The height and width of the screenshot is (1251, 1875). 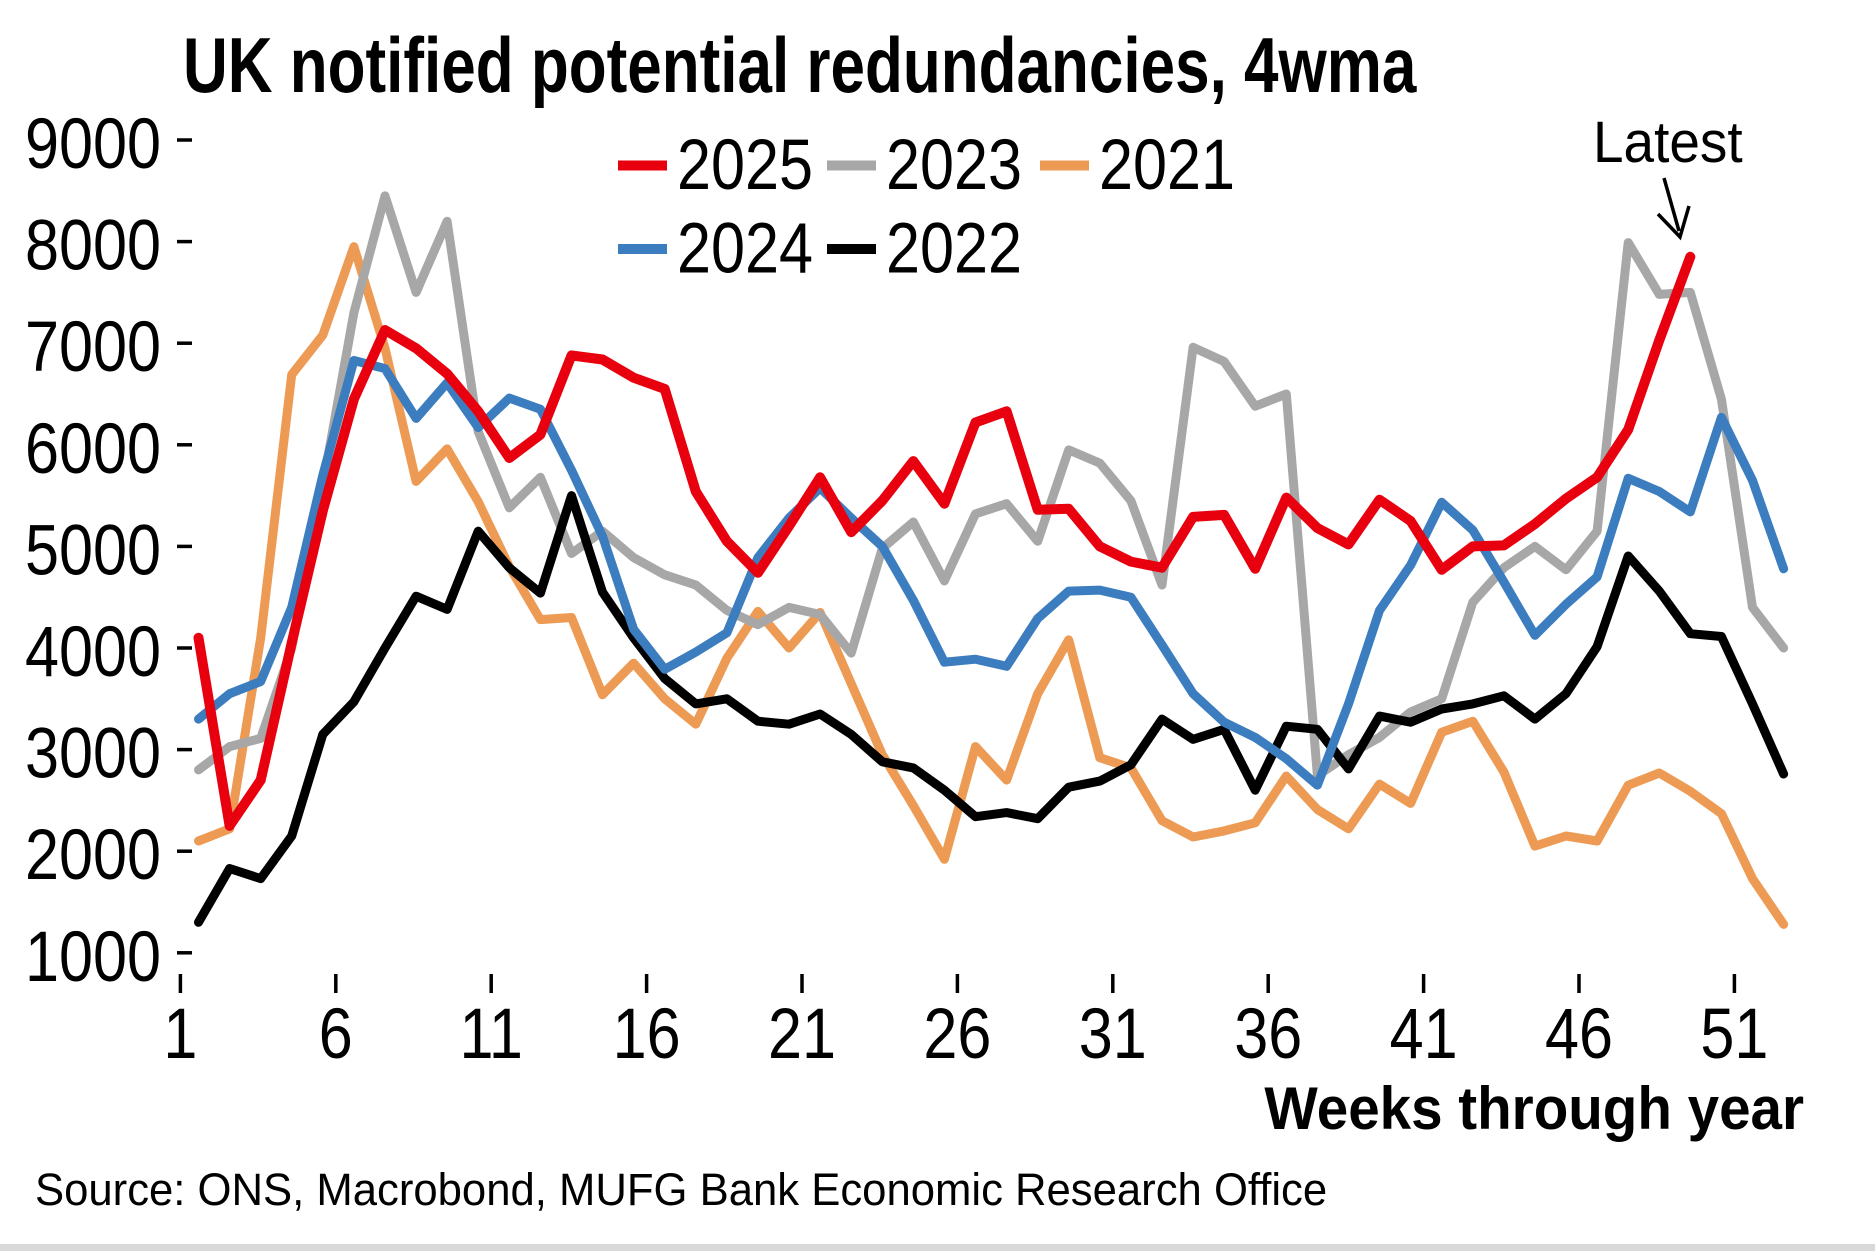 I want to click on svg-text: 7000, so click(x=93, y=347).